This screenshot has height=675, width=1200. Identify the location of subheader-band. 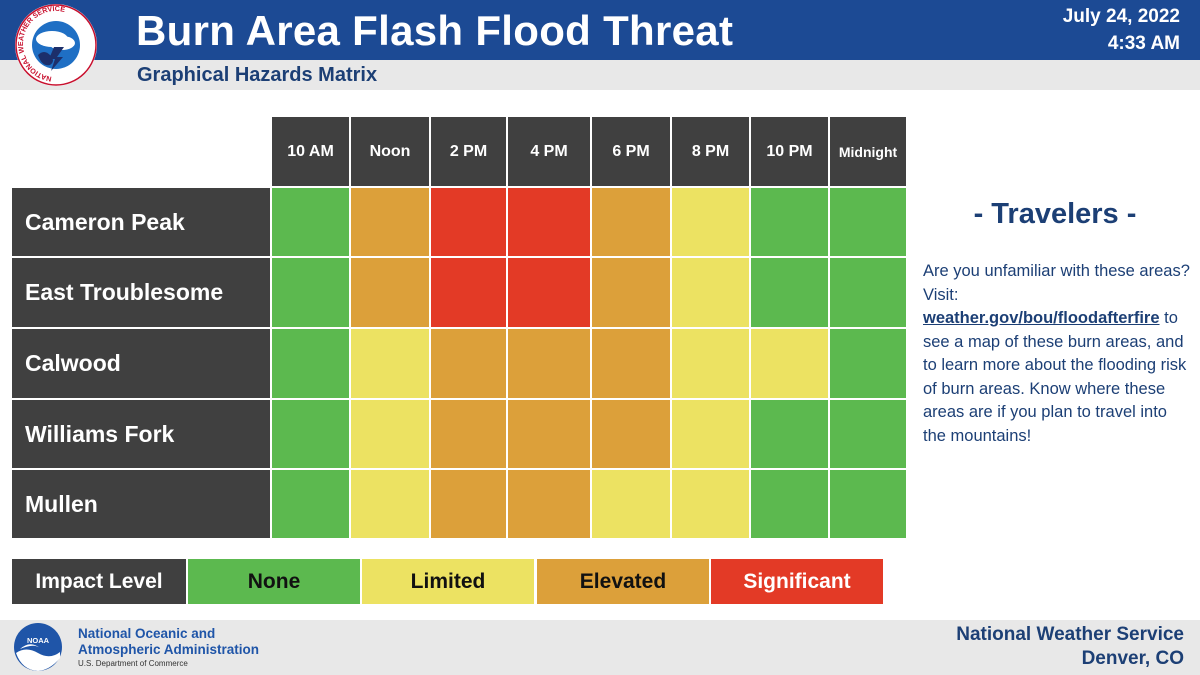
(600, 75).